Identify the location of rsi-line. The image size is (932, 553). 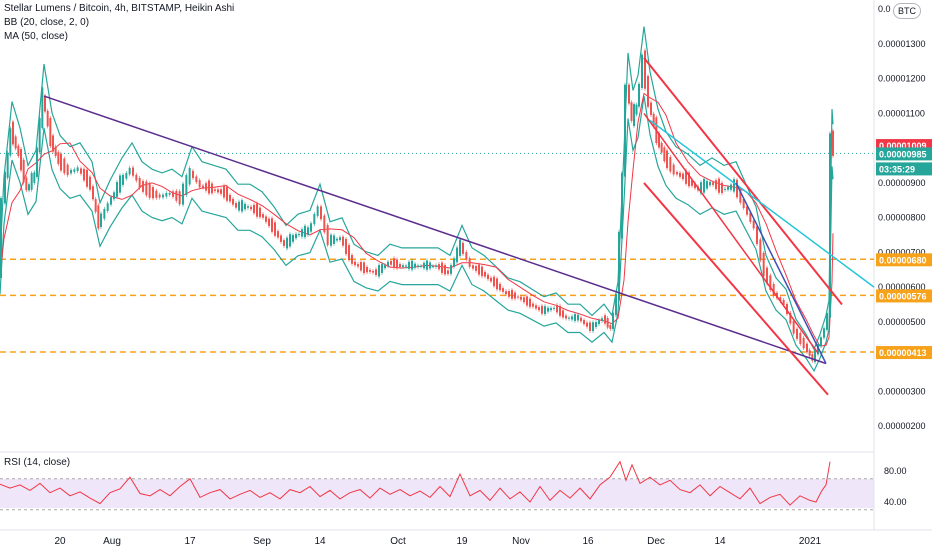
(415, 483).